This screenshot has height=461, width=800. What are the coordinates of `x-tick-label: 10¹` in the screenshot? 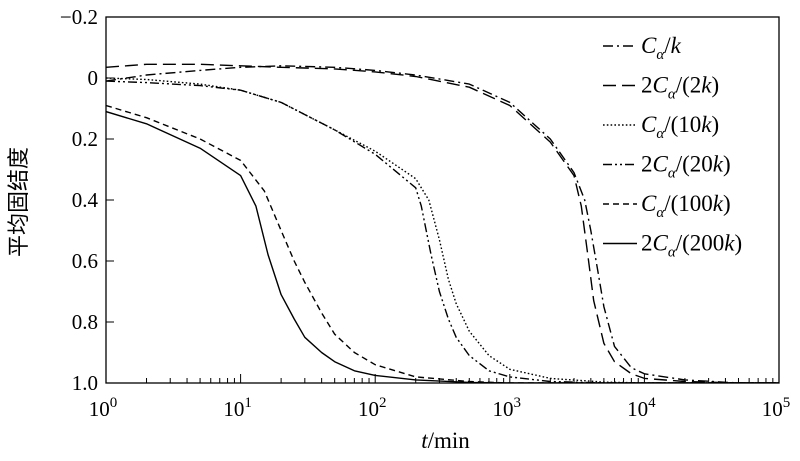 It's located at (237, 408).